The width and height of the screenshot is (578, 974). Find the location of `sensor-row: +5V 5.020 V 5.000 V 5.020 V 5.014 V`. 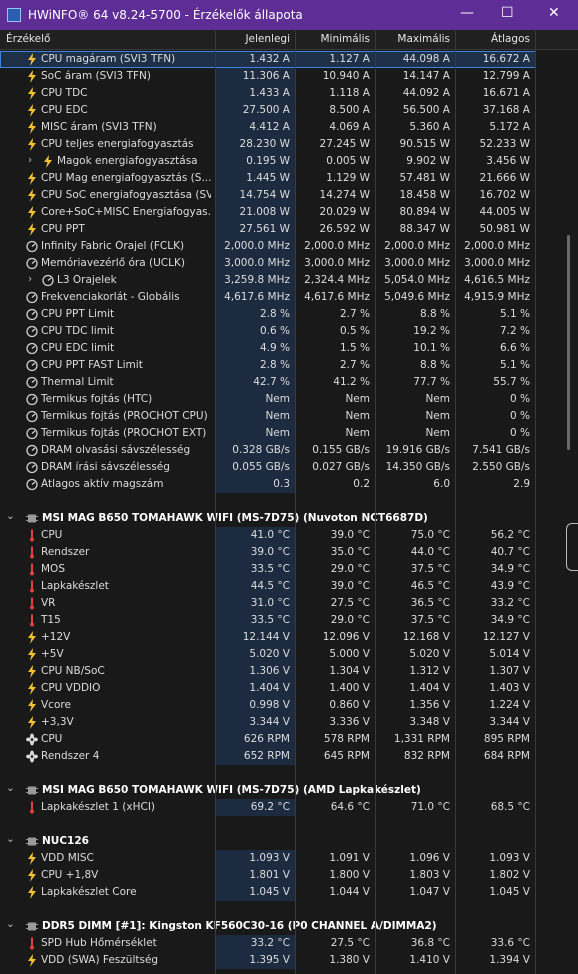

sensor-row: +5V 5.020 V 5.000 V 5.020 V 5.014 V is located at coordinates (268, 654).